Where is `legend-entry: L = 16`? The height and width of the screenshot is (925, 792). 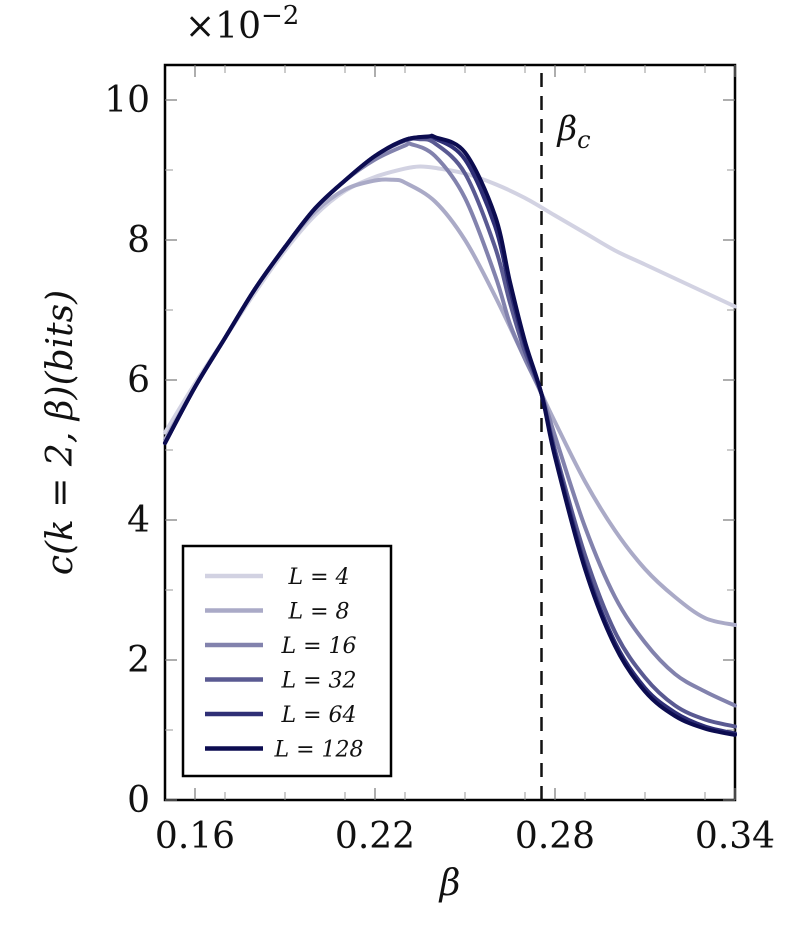
legend-entry: L = 16 is located at coordinates (318, 646).